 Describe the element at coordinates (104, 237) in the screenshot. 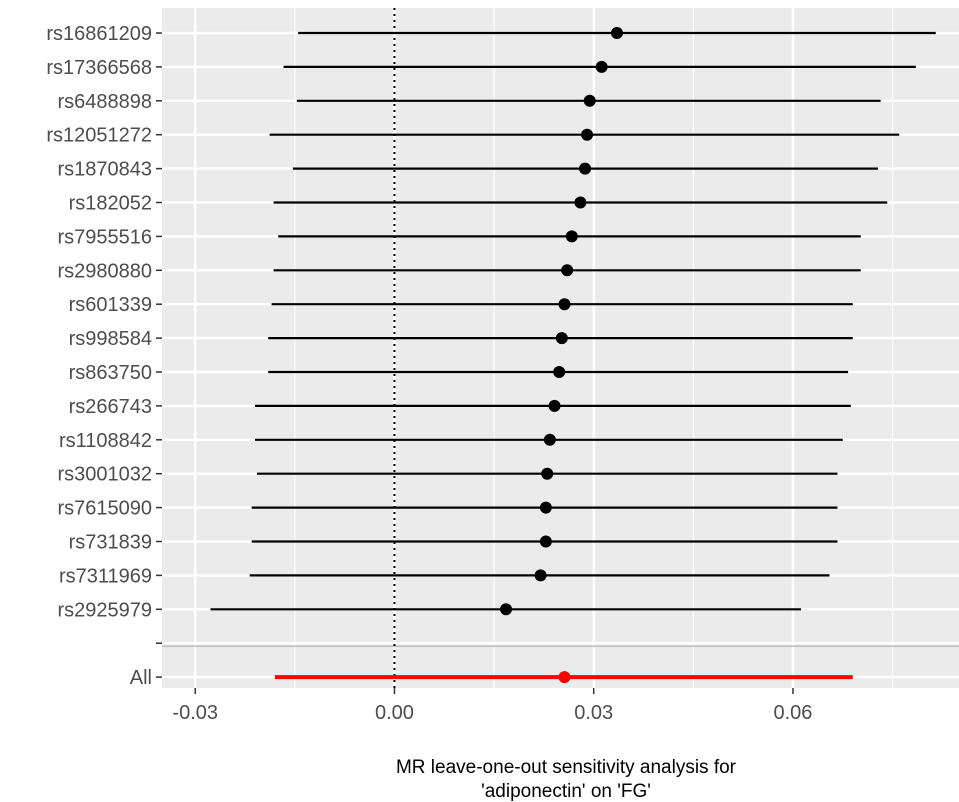

I see `y-label-rs7955516: rs7955516` at that location.